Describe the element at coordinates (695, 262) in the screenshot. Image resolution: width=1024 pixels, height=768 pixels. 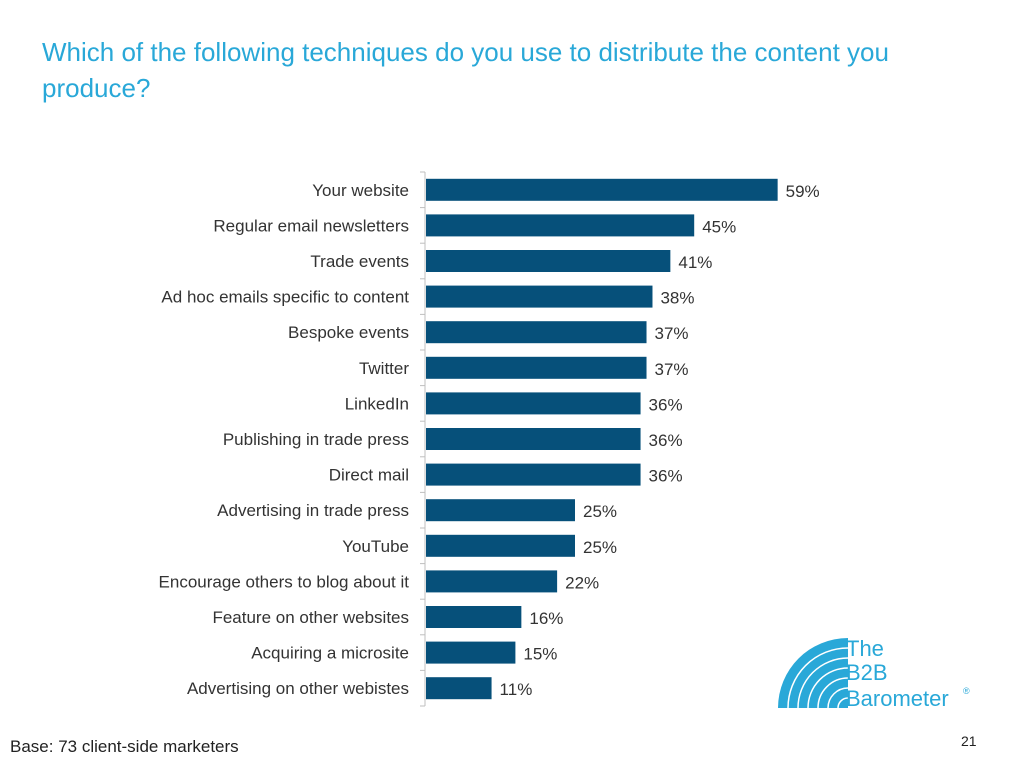
I see `data-label: 41%` at that location.